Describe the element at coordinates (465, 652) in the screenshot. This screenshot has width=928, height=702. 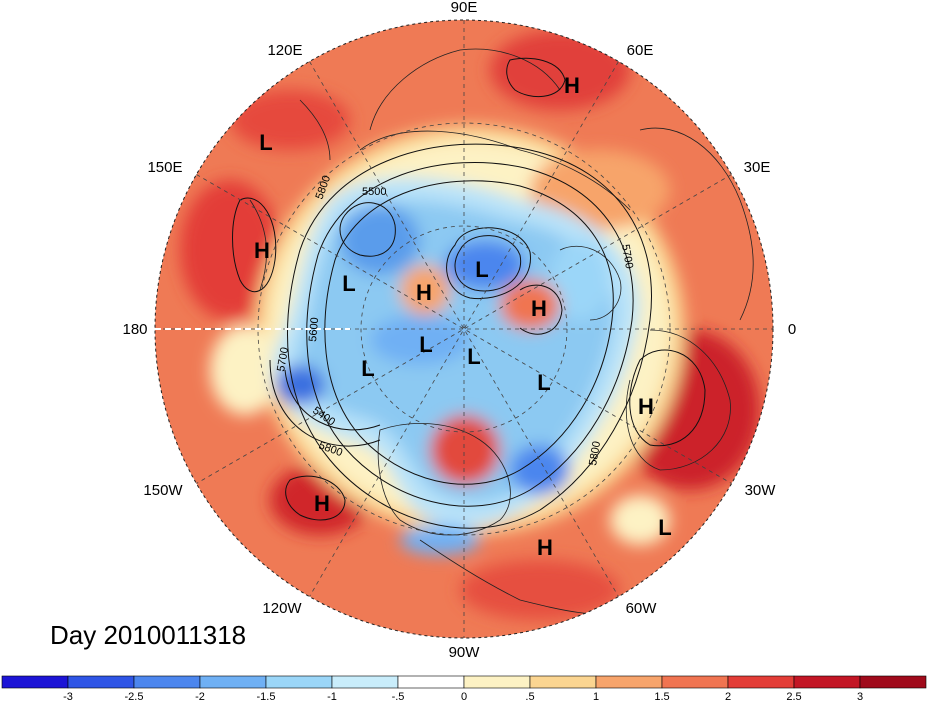
I see `lon-label-90w: 90W` at that location.